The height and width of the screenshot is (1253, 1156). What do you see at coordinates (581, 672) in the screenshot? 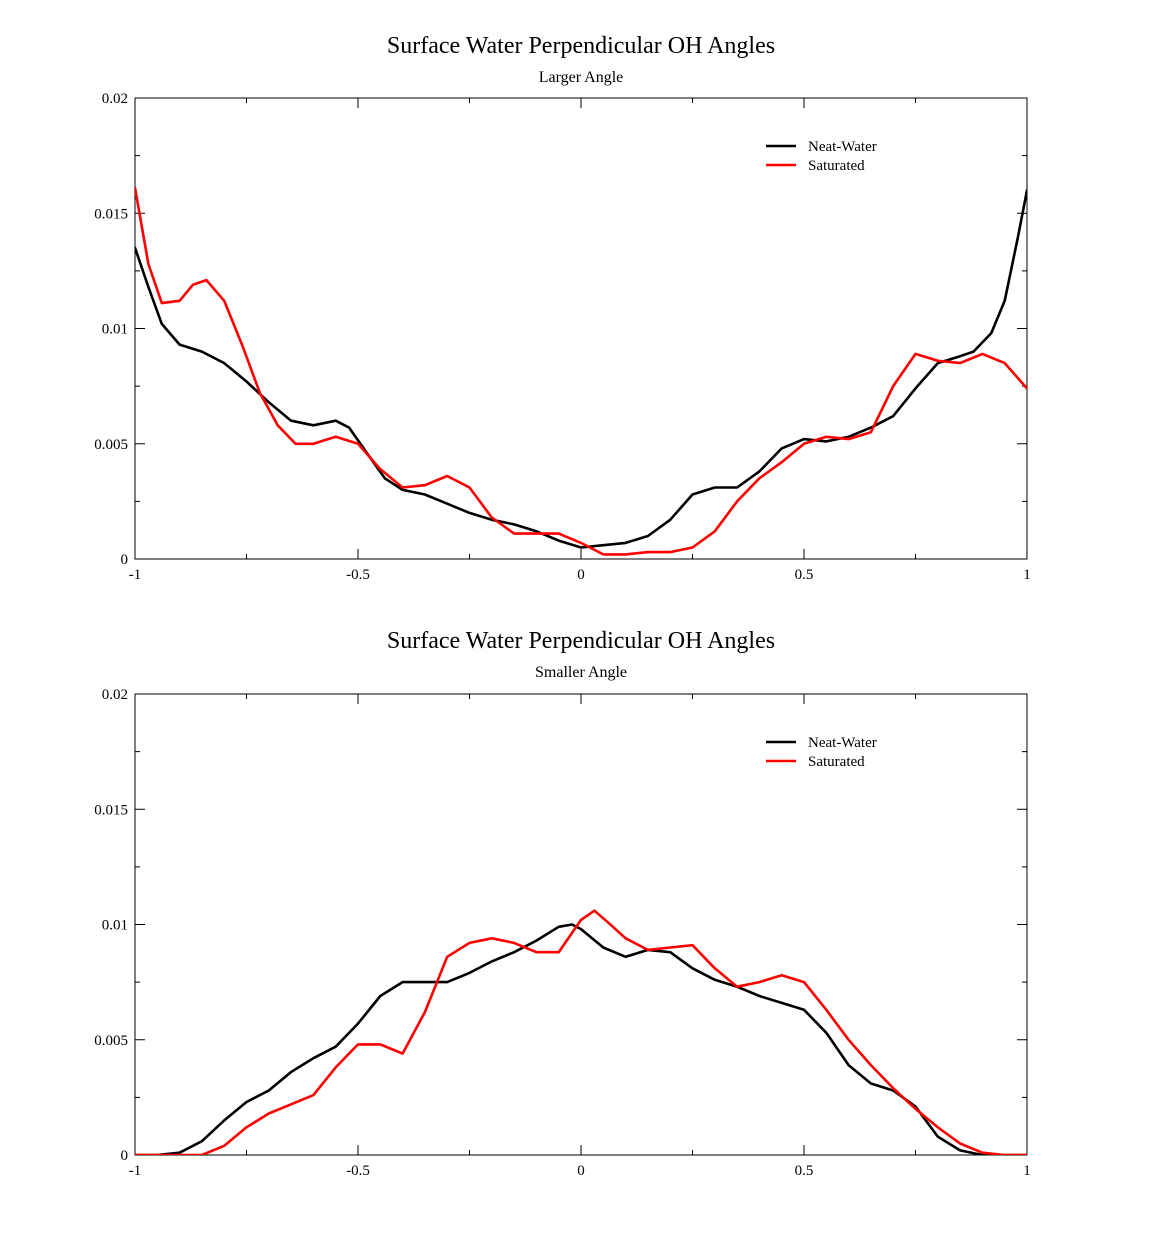
I see `chart-subtitle: Smaller Angle` at bounding box center [581, 672].